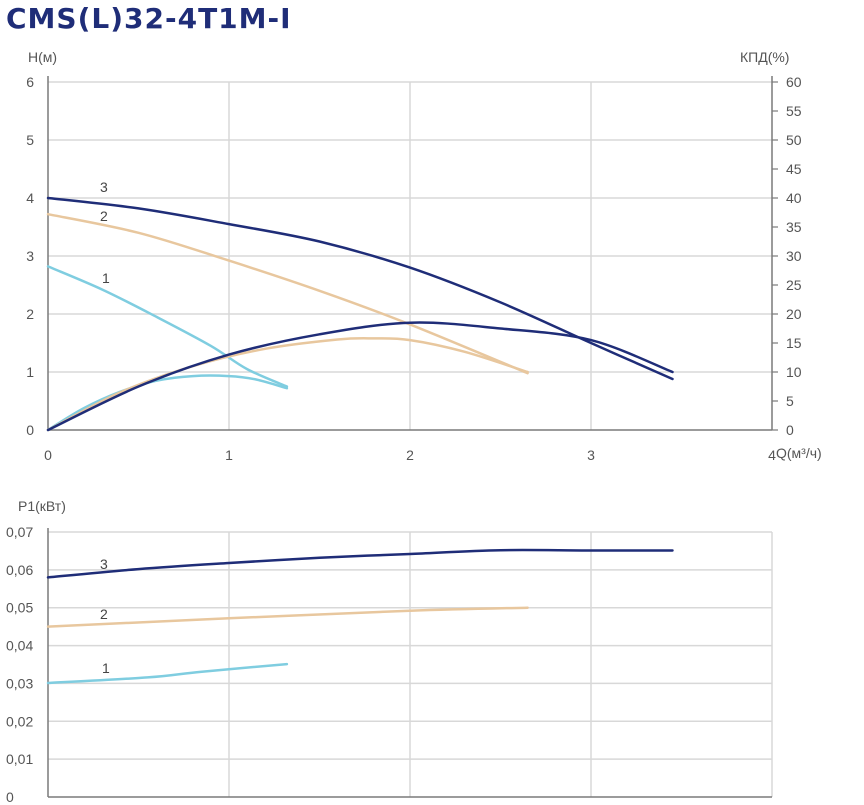 The image size is (864, 805). Describe the element at coordinates (790, 401) in the screenshot. I see `y2-tick-label: 5` at that location.